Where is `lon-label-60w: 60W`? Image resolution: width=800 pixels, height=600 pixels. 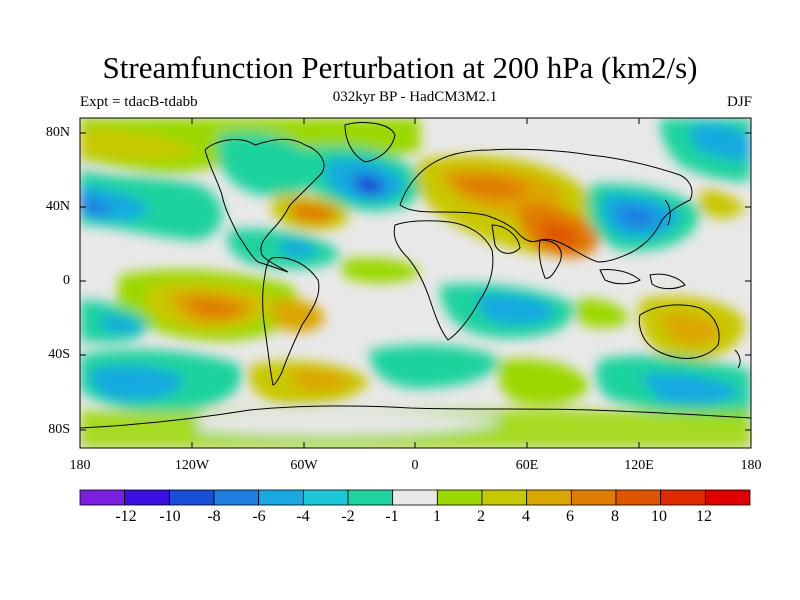
lon-label-60w: 60W is located at coordinates (304, 465).